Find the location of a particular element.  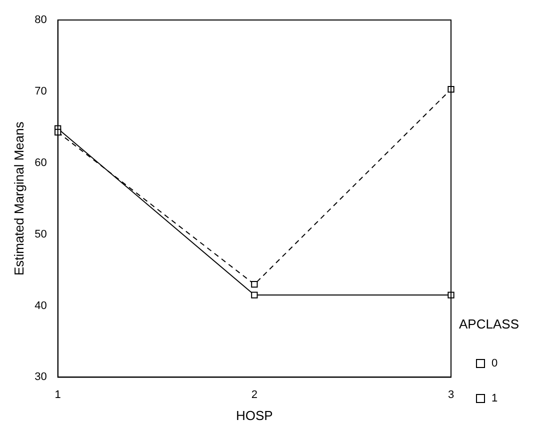

x-tick-label: 3 is located at coordinates (451, 394).